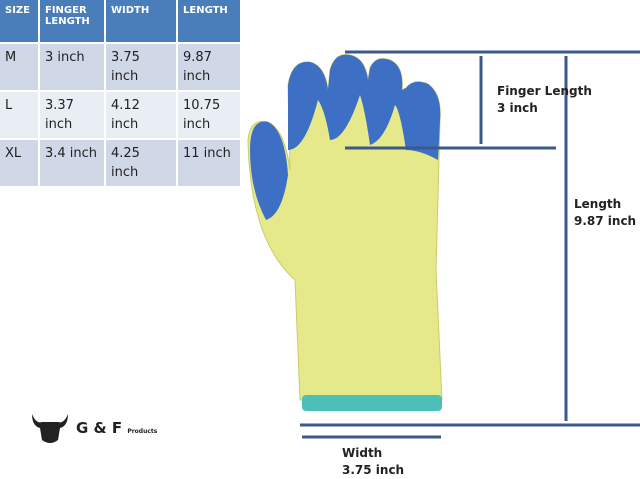 This screenshot has height=479, width=640. Describe the element at coordinates (373, 461) in the screenshot. I see `width-annotation: Width 3.75 inch` at that location.